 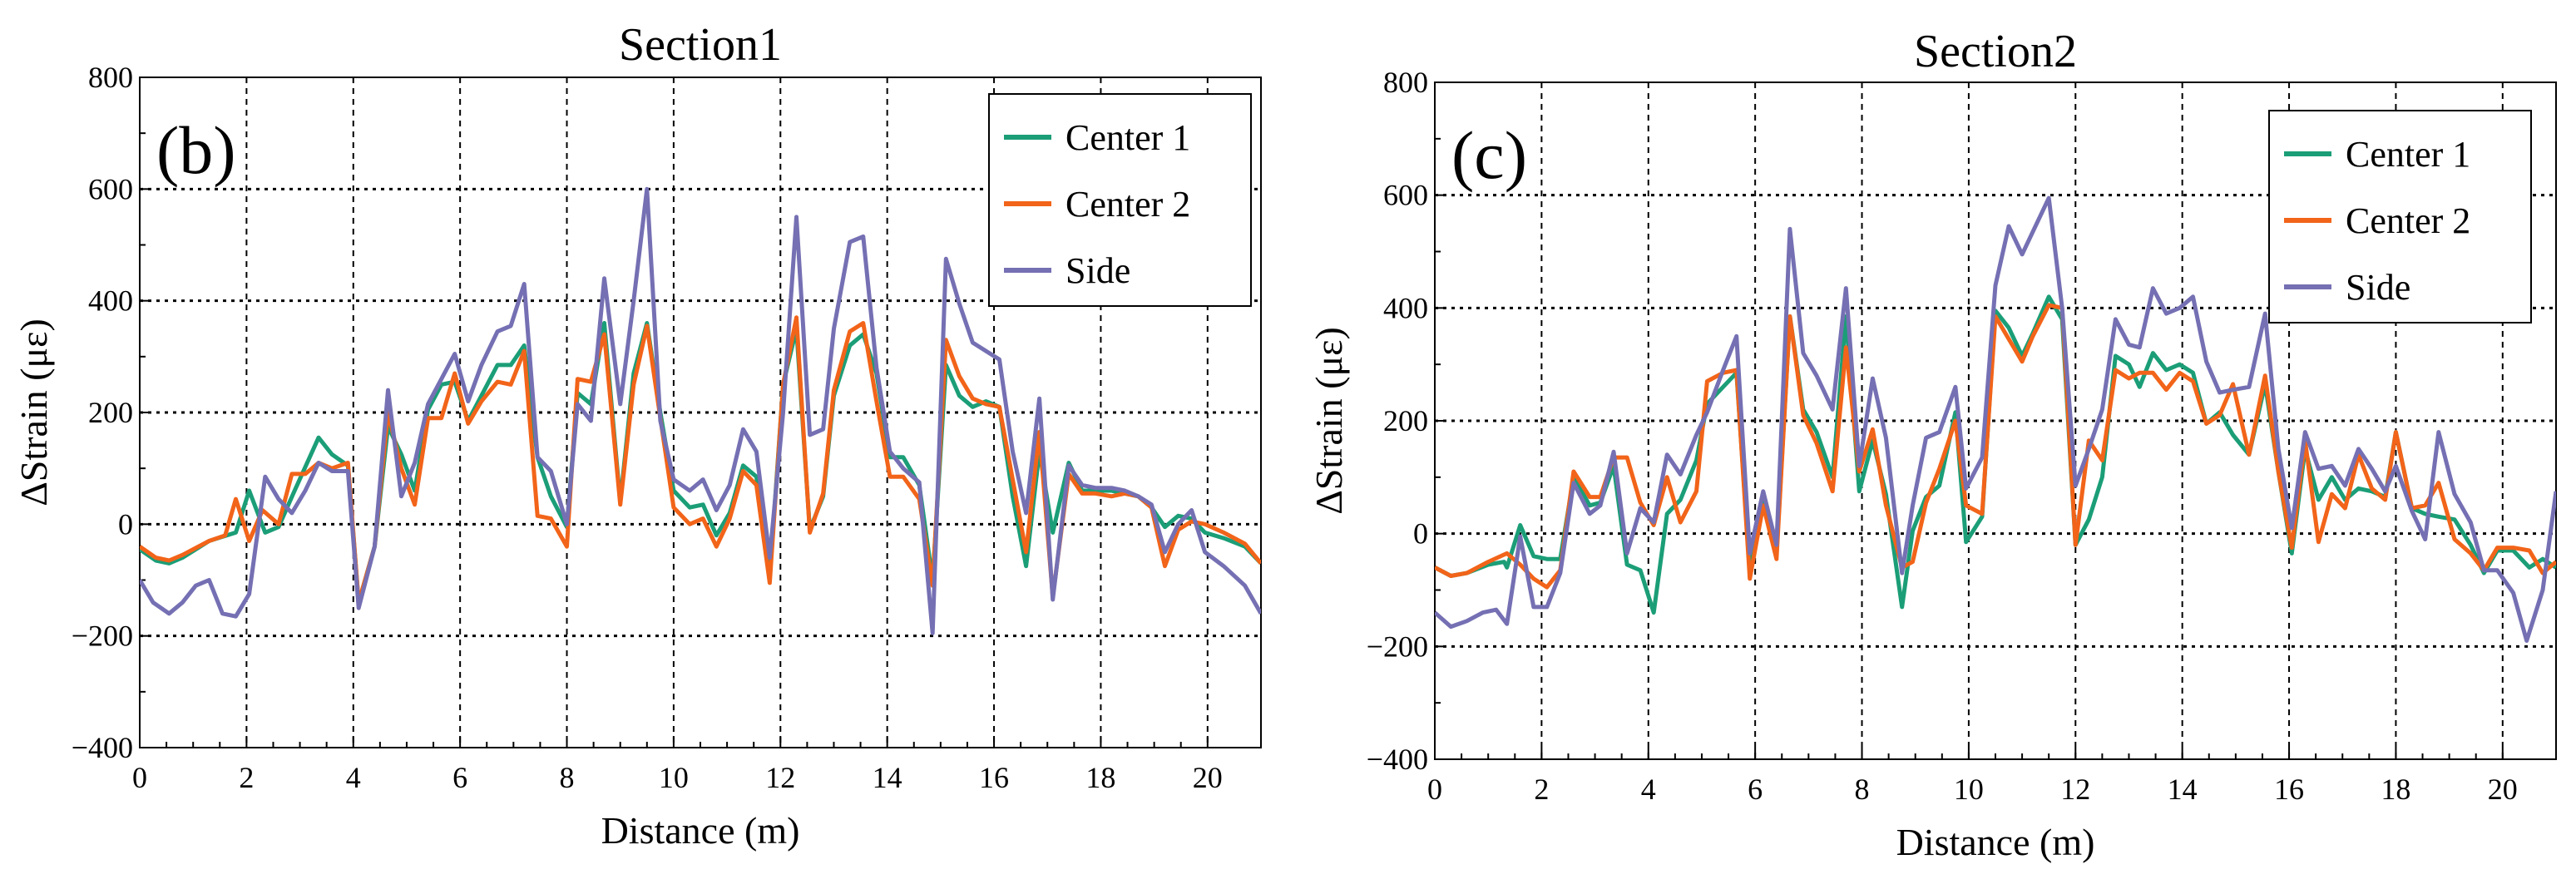 I want to click on chart-title: Section2, so click(x=1995, y=51).